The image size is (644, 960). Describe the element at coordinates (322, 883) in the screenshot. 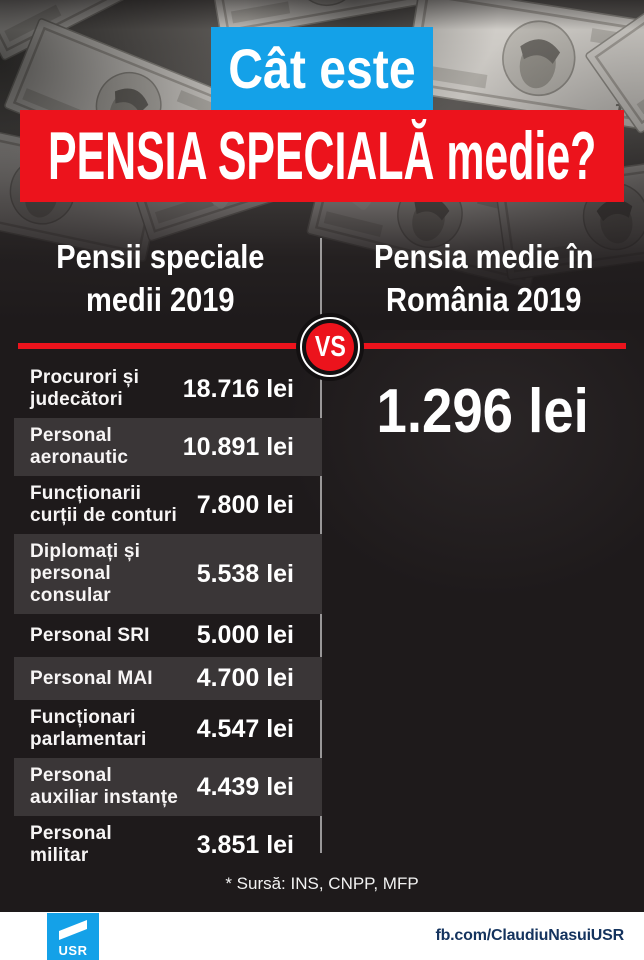

I see `source-note: * Sursă: INS, CNPP, MFP` at that location.